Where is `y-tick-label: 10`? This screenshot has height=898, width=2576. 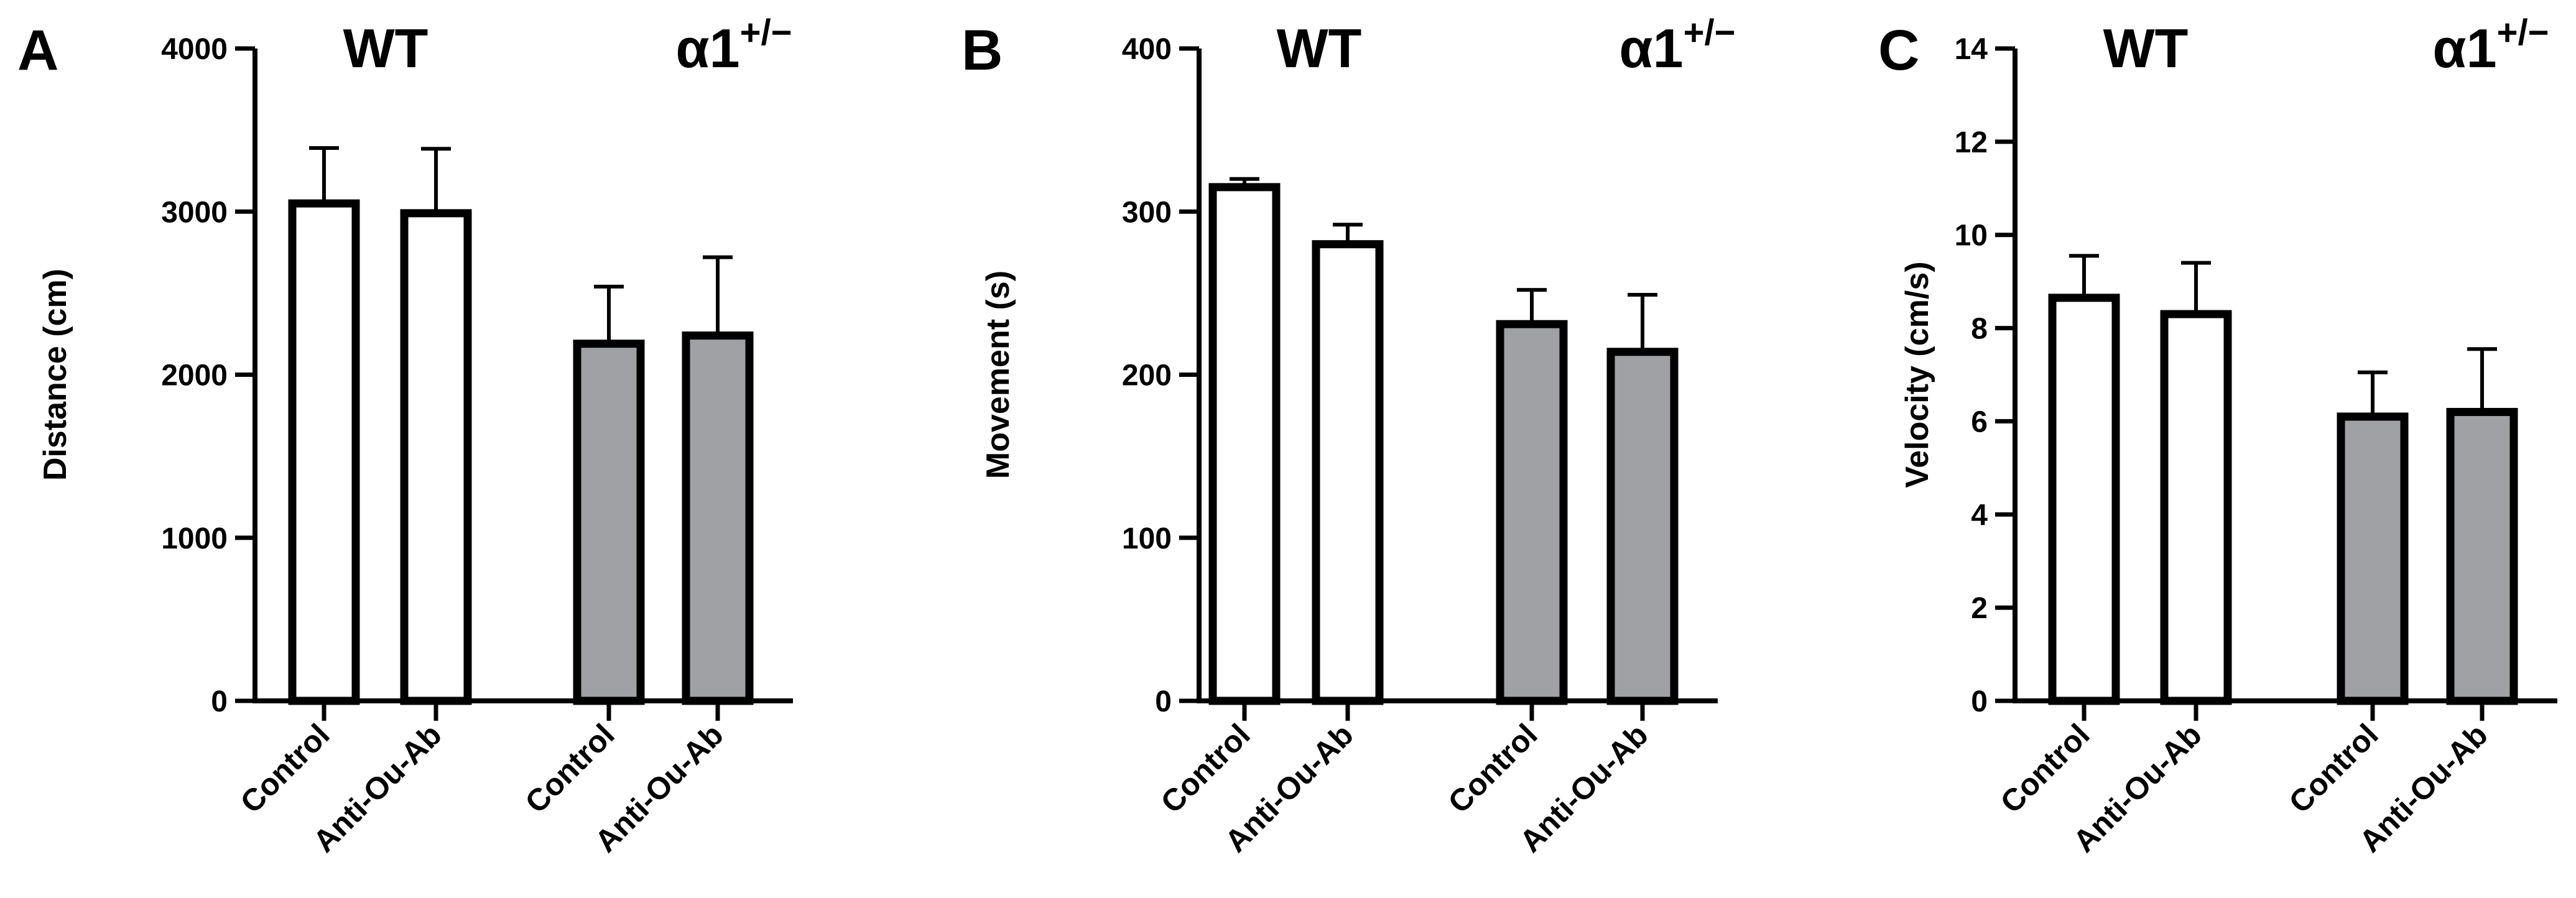
y-tick-label: 10 is located at coordinates (1972, 236).